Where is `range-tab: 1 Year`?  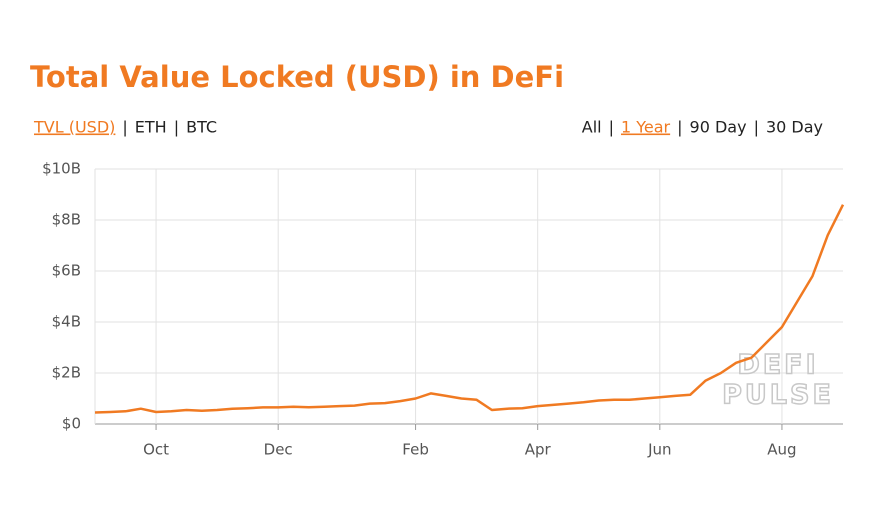 range-tab: 1 Year is located at coordinates (646, 127).